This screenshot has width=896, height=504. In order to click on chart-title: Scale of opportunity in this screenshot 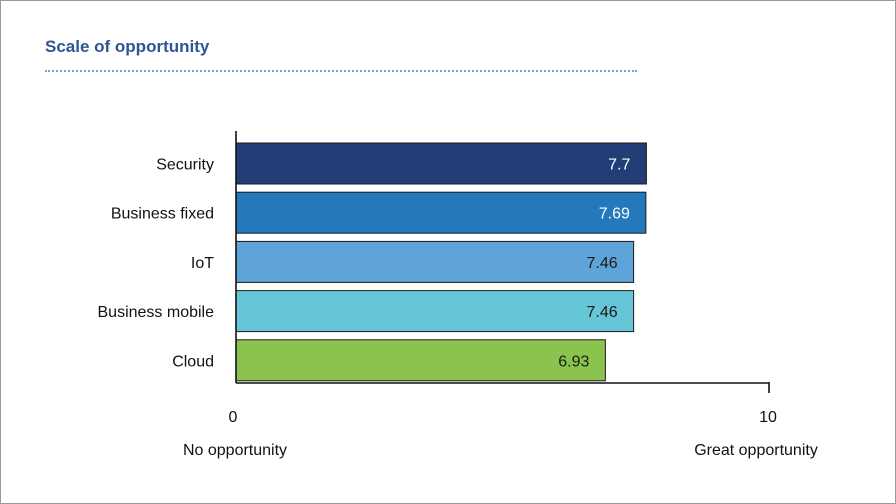, I will do `click(127, 46)`.